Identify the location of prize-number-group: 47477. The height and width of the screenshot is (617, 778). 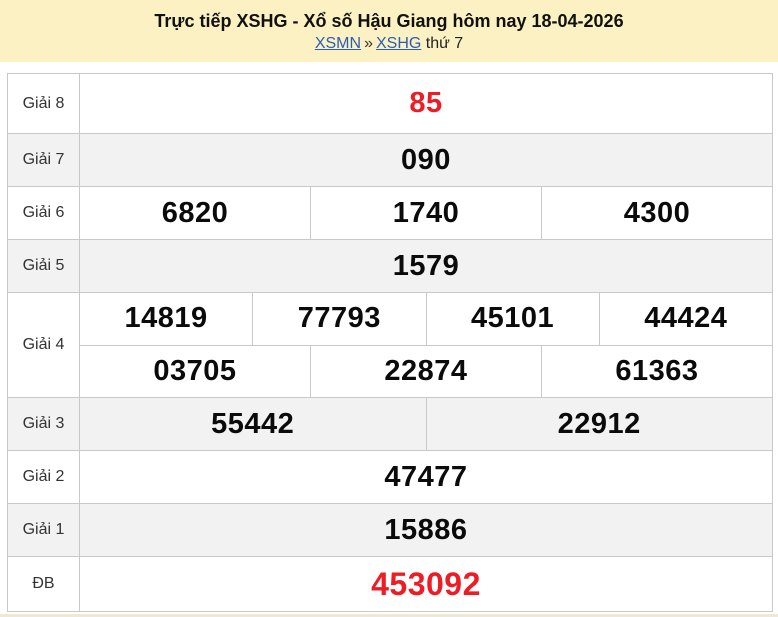
(426, 477).